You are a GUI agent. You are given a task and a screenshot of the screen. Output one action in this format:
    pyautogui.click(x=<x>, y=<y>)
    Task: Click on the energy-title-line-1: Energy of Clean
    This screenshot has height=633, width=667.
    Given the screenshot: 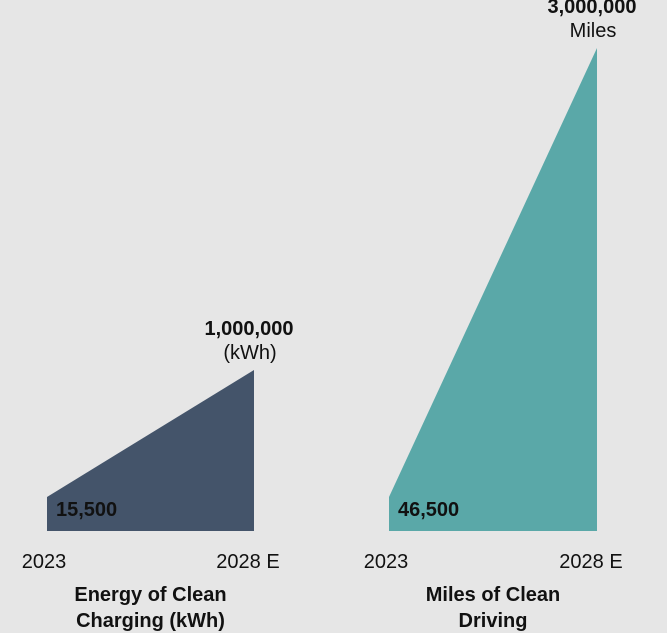 What is the action you would take?
    pyautogui.click(x=150, y=595)
    